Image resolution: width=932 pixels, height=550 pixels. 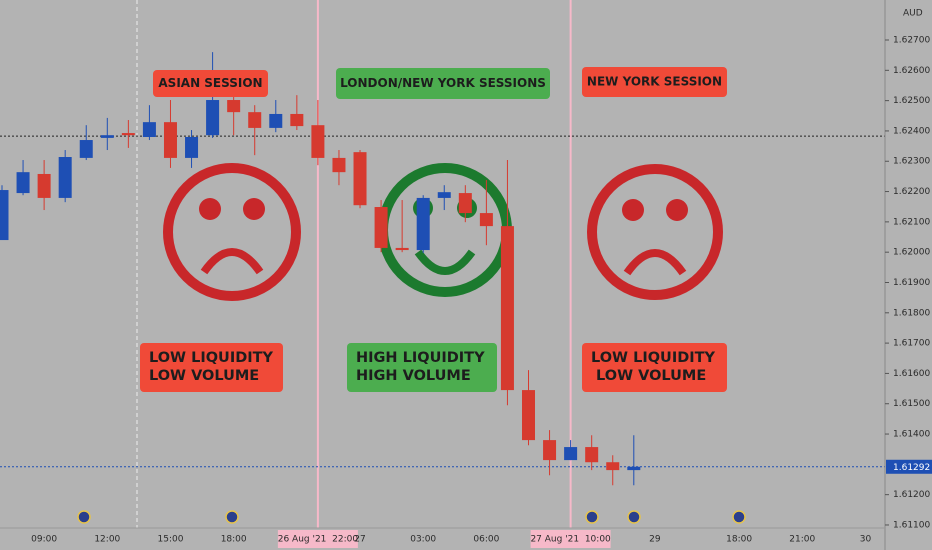 I want to click on smile, so click(x=445, y=262).